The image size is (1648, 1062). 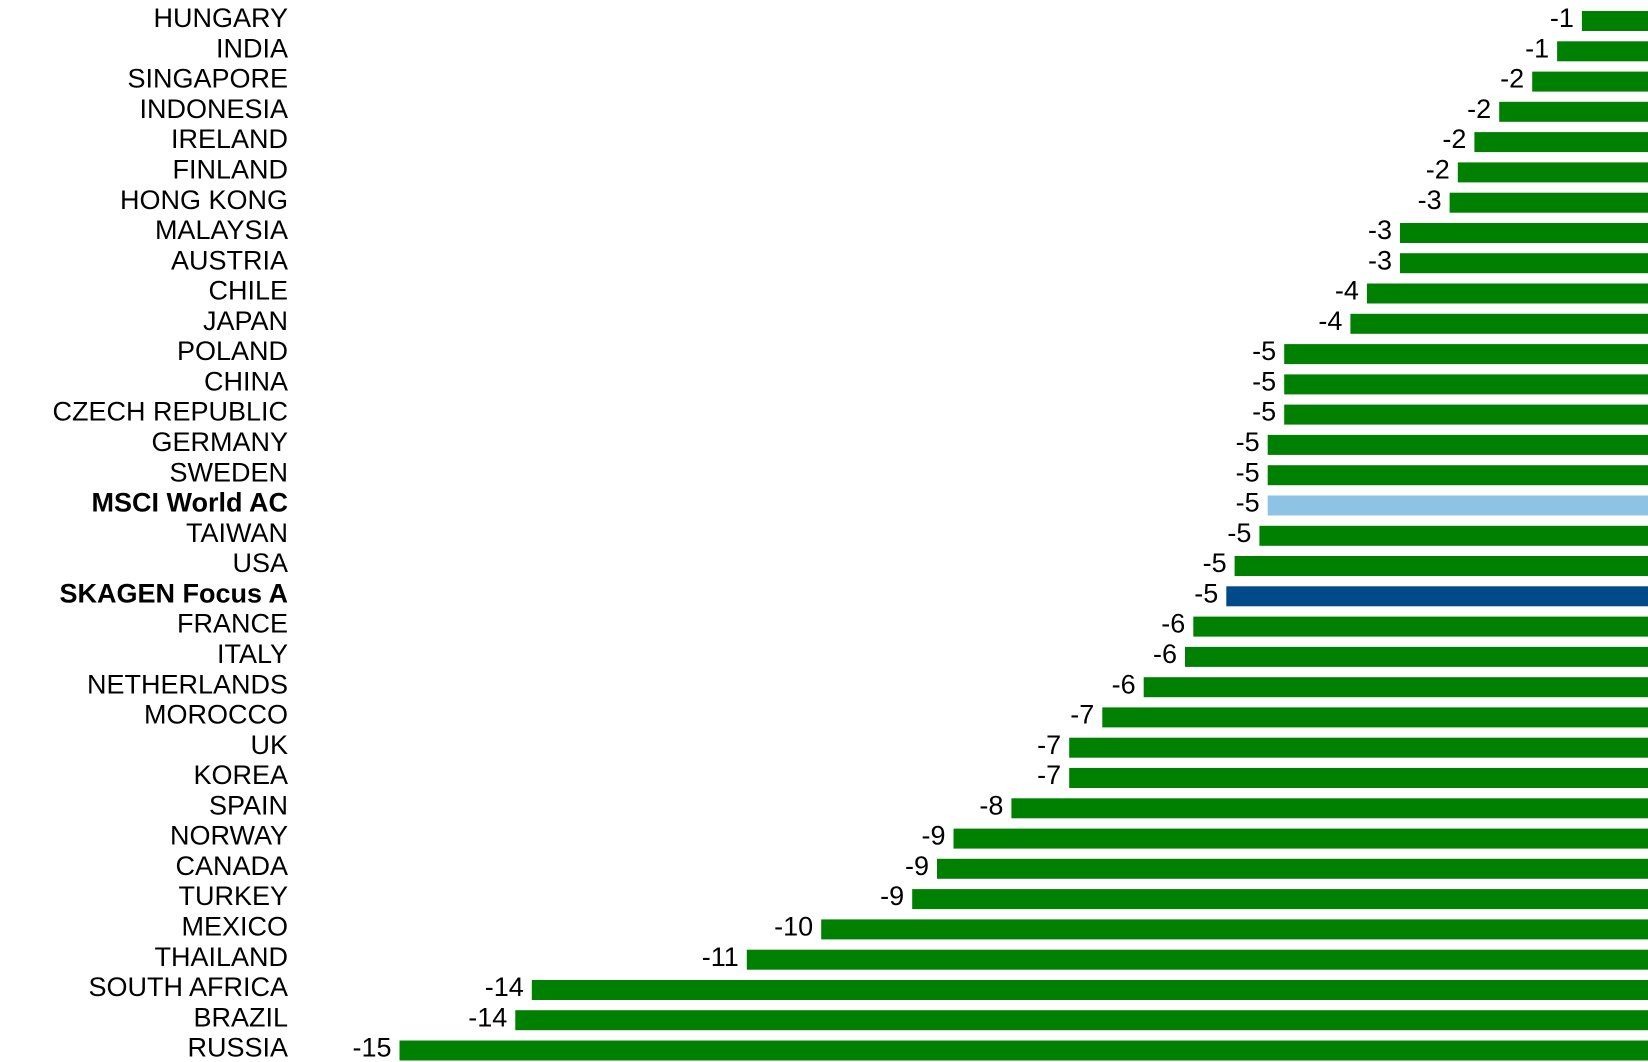 What do you see at coordinates (1264, 351) in the screenshot?
I see `value-label-poland: -5` at bounding box center [1264, 351].